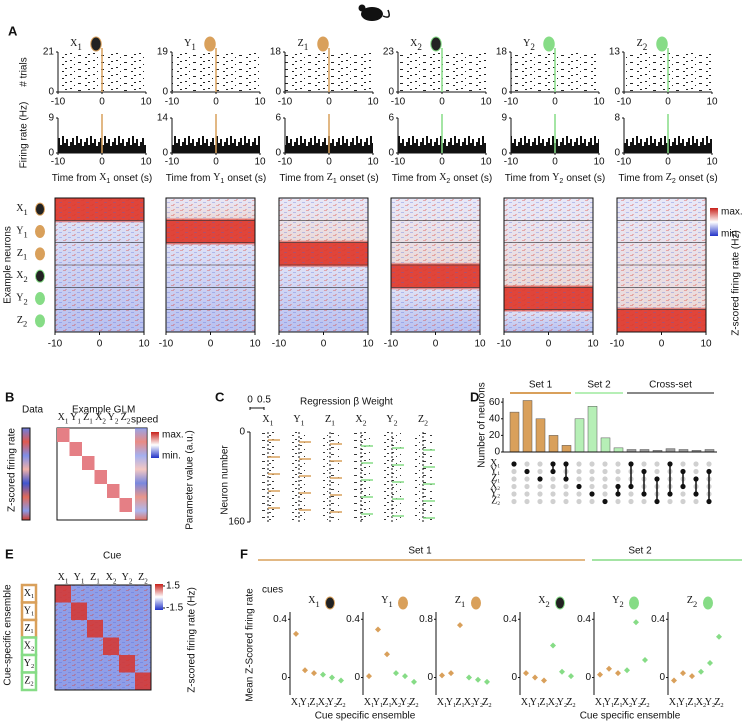 The image size is (747, 722). I want to click on x-axis-label: Cue specific ensemble, so click(630, 716).